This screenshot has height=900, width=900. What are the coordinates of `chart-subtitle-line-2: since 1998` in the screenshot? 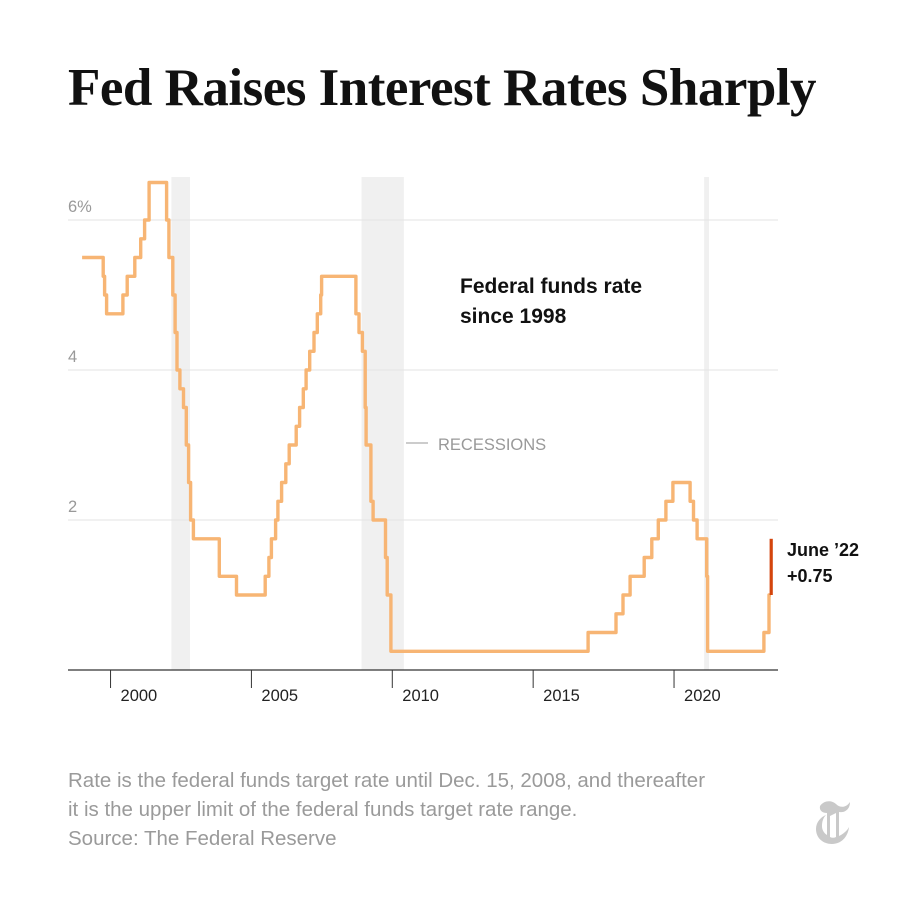 It's located at (513, 316).